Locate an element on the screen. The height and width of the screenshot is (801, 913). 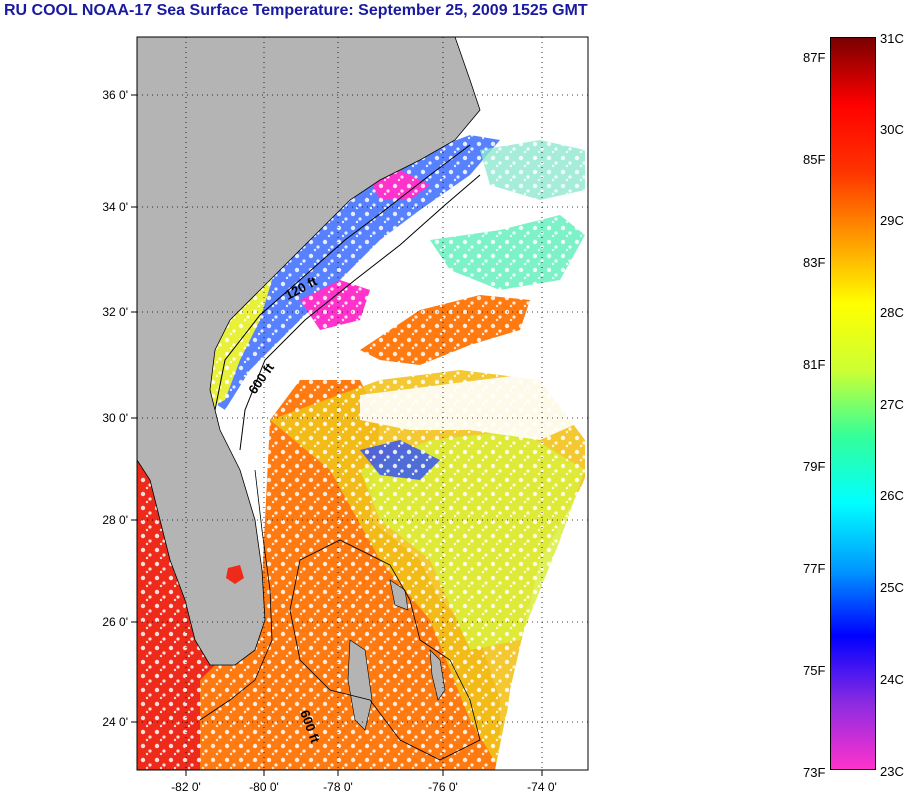
lat-label-36: 36 0' is located at coordinates (115, 95).